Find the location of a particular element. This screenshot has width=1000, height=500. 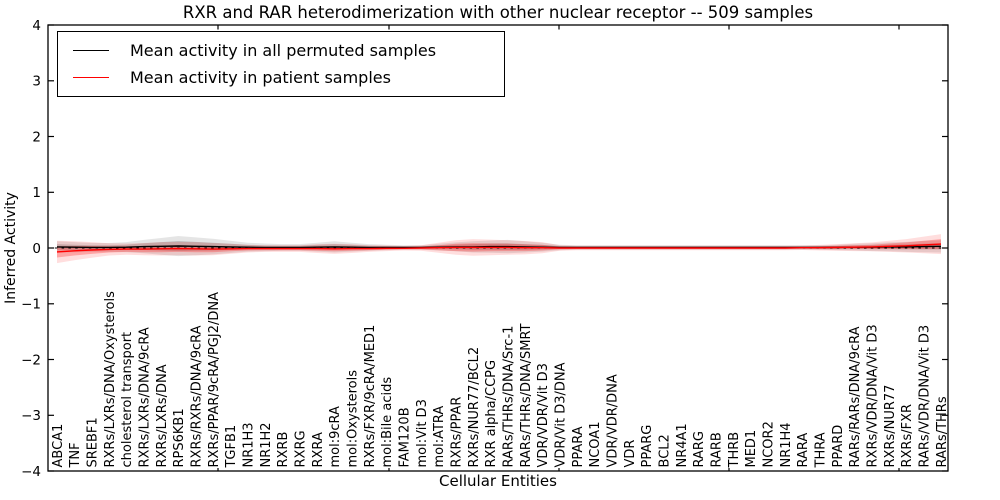

x-tick-label: cholesterol transport is located at coordinates (127, 400).